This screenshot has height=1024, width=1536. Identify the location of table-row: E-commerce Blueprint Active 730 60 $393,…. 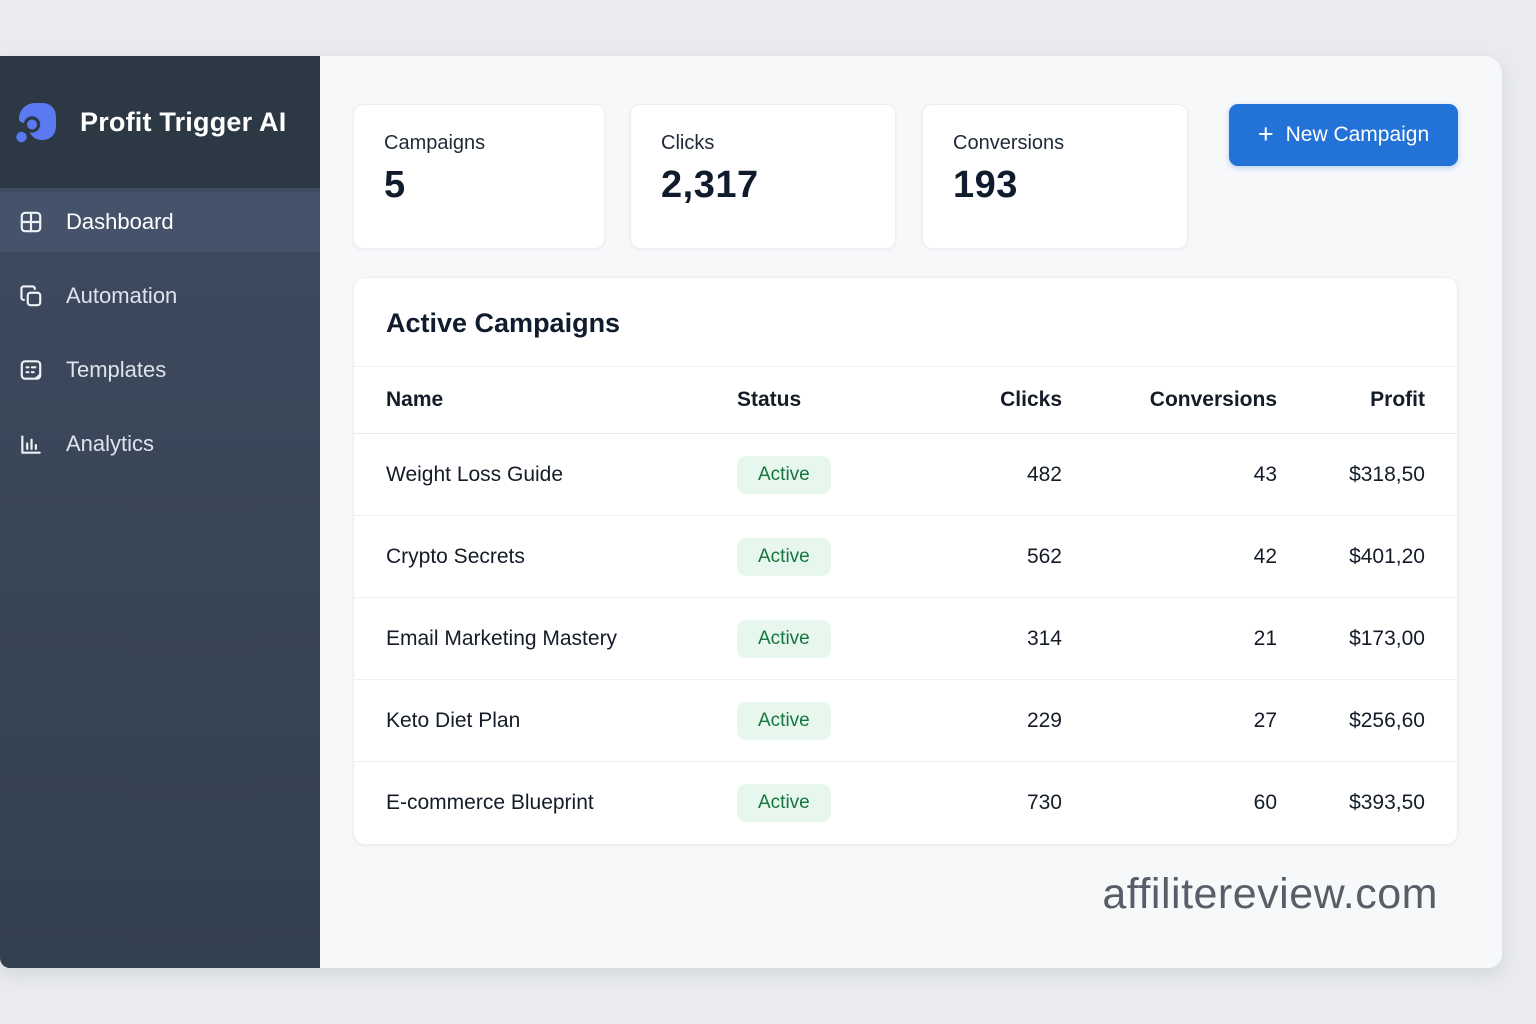
(905, 803).